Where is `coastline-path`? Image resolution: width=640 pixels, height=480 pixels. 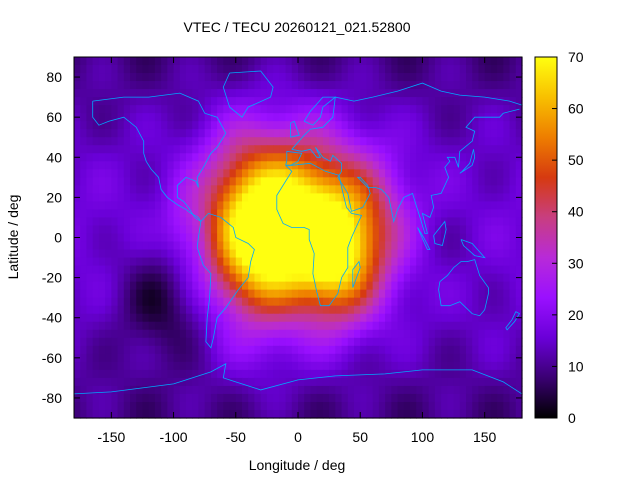
coastline-path is located at coordinates (298, 379).